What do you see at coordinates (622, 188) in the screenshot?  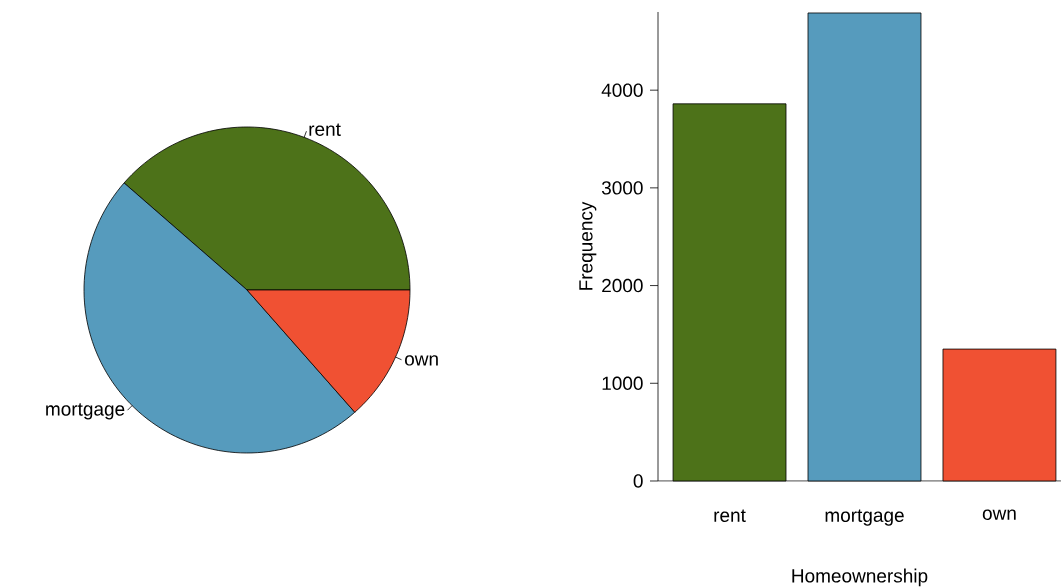 I see `y-tick-label: 3000` at bounding box center [622, 188].